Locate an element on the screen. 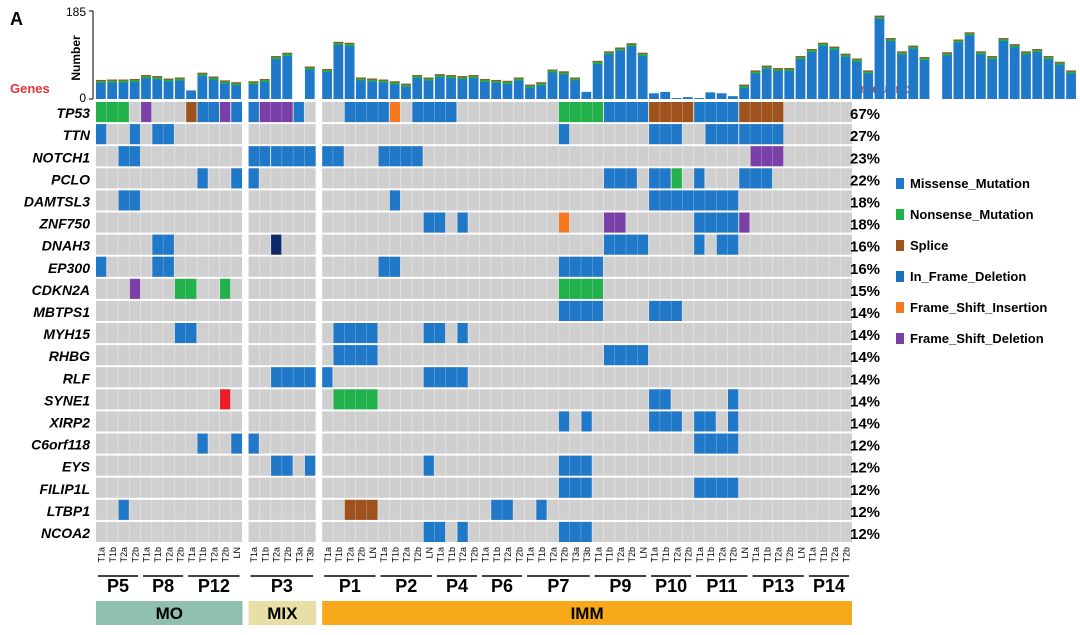 The image size is (1080, 635). group-bars: MO MIX IMM is located at coordinates (474, 613).